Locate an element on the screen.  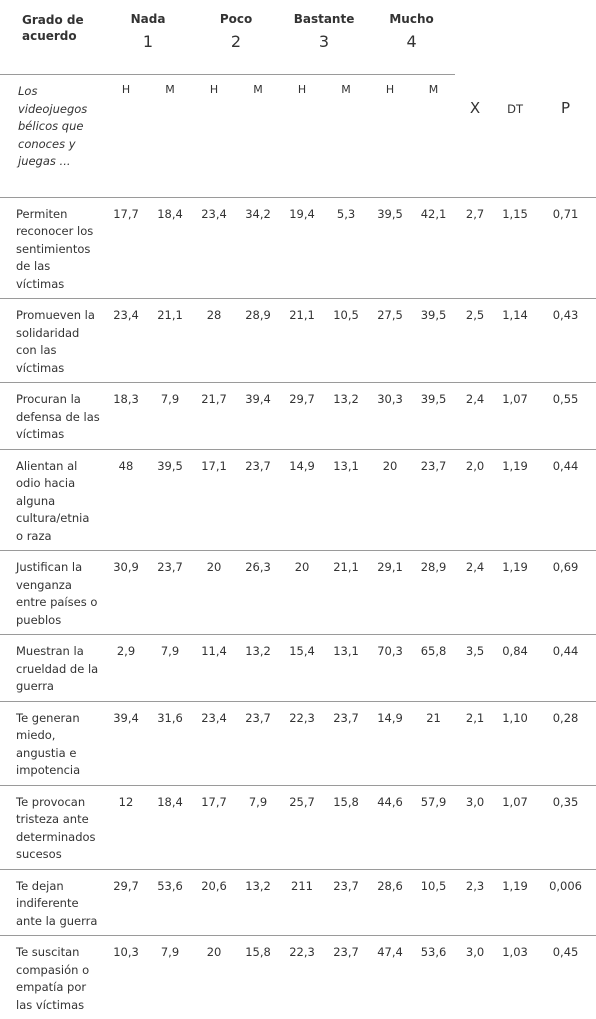
cell: 39,5 is located at coordinates (170, 500).